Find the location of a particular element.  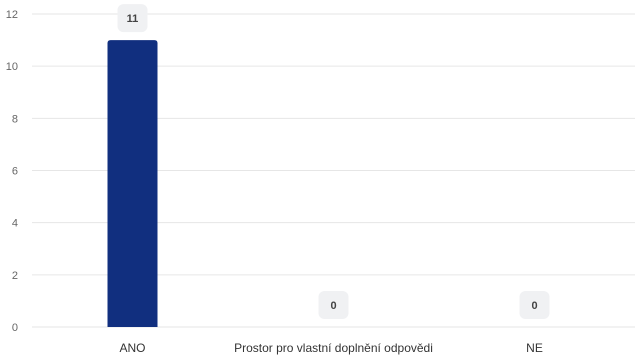

y-tick-label: 2 is located at coordinates (15, 276).